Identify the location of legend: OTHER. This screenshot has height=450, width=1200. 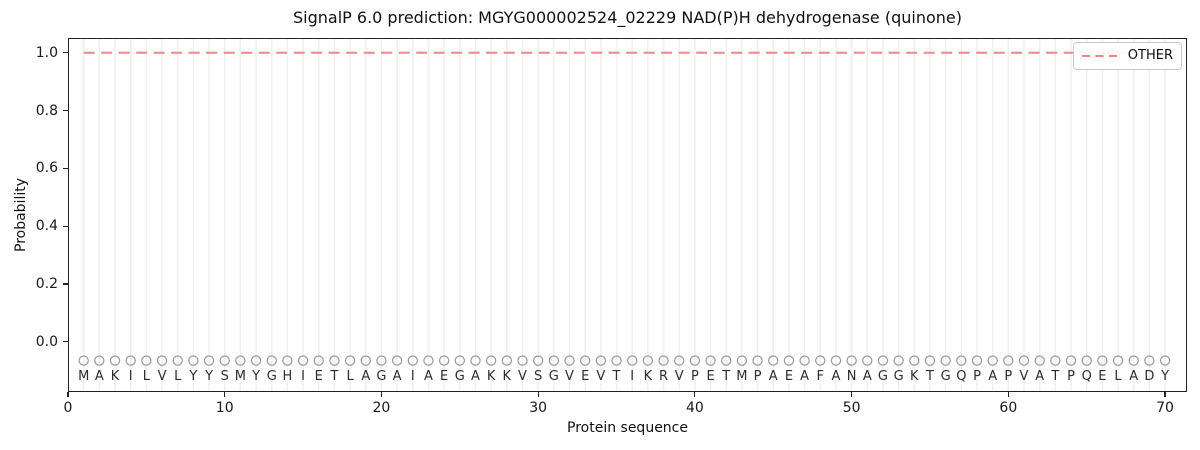
(1127, 56).